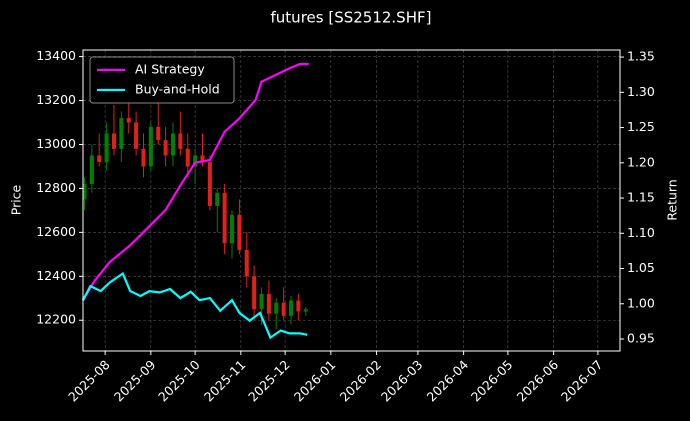 The image size is (690, 421). I want to click on x-tick-label: 2025-11, so click(225, 381).